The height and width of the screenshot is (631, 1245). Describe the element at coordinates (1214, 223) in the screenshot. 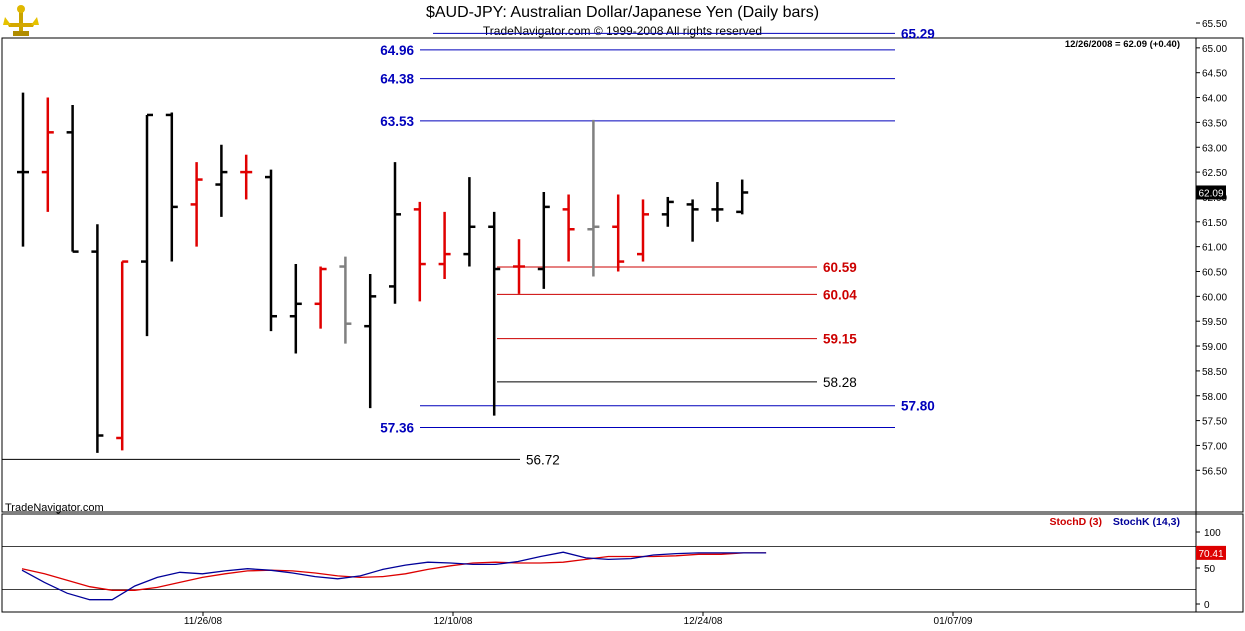

I see `price-tick-label: 61.50` at that location.